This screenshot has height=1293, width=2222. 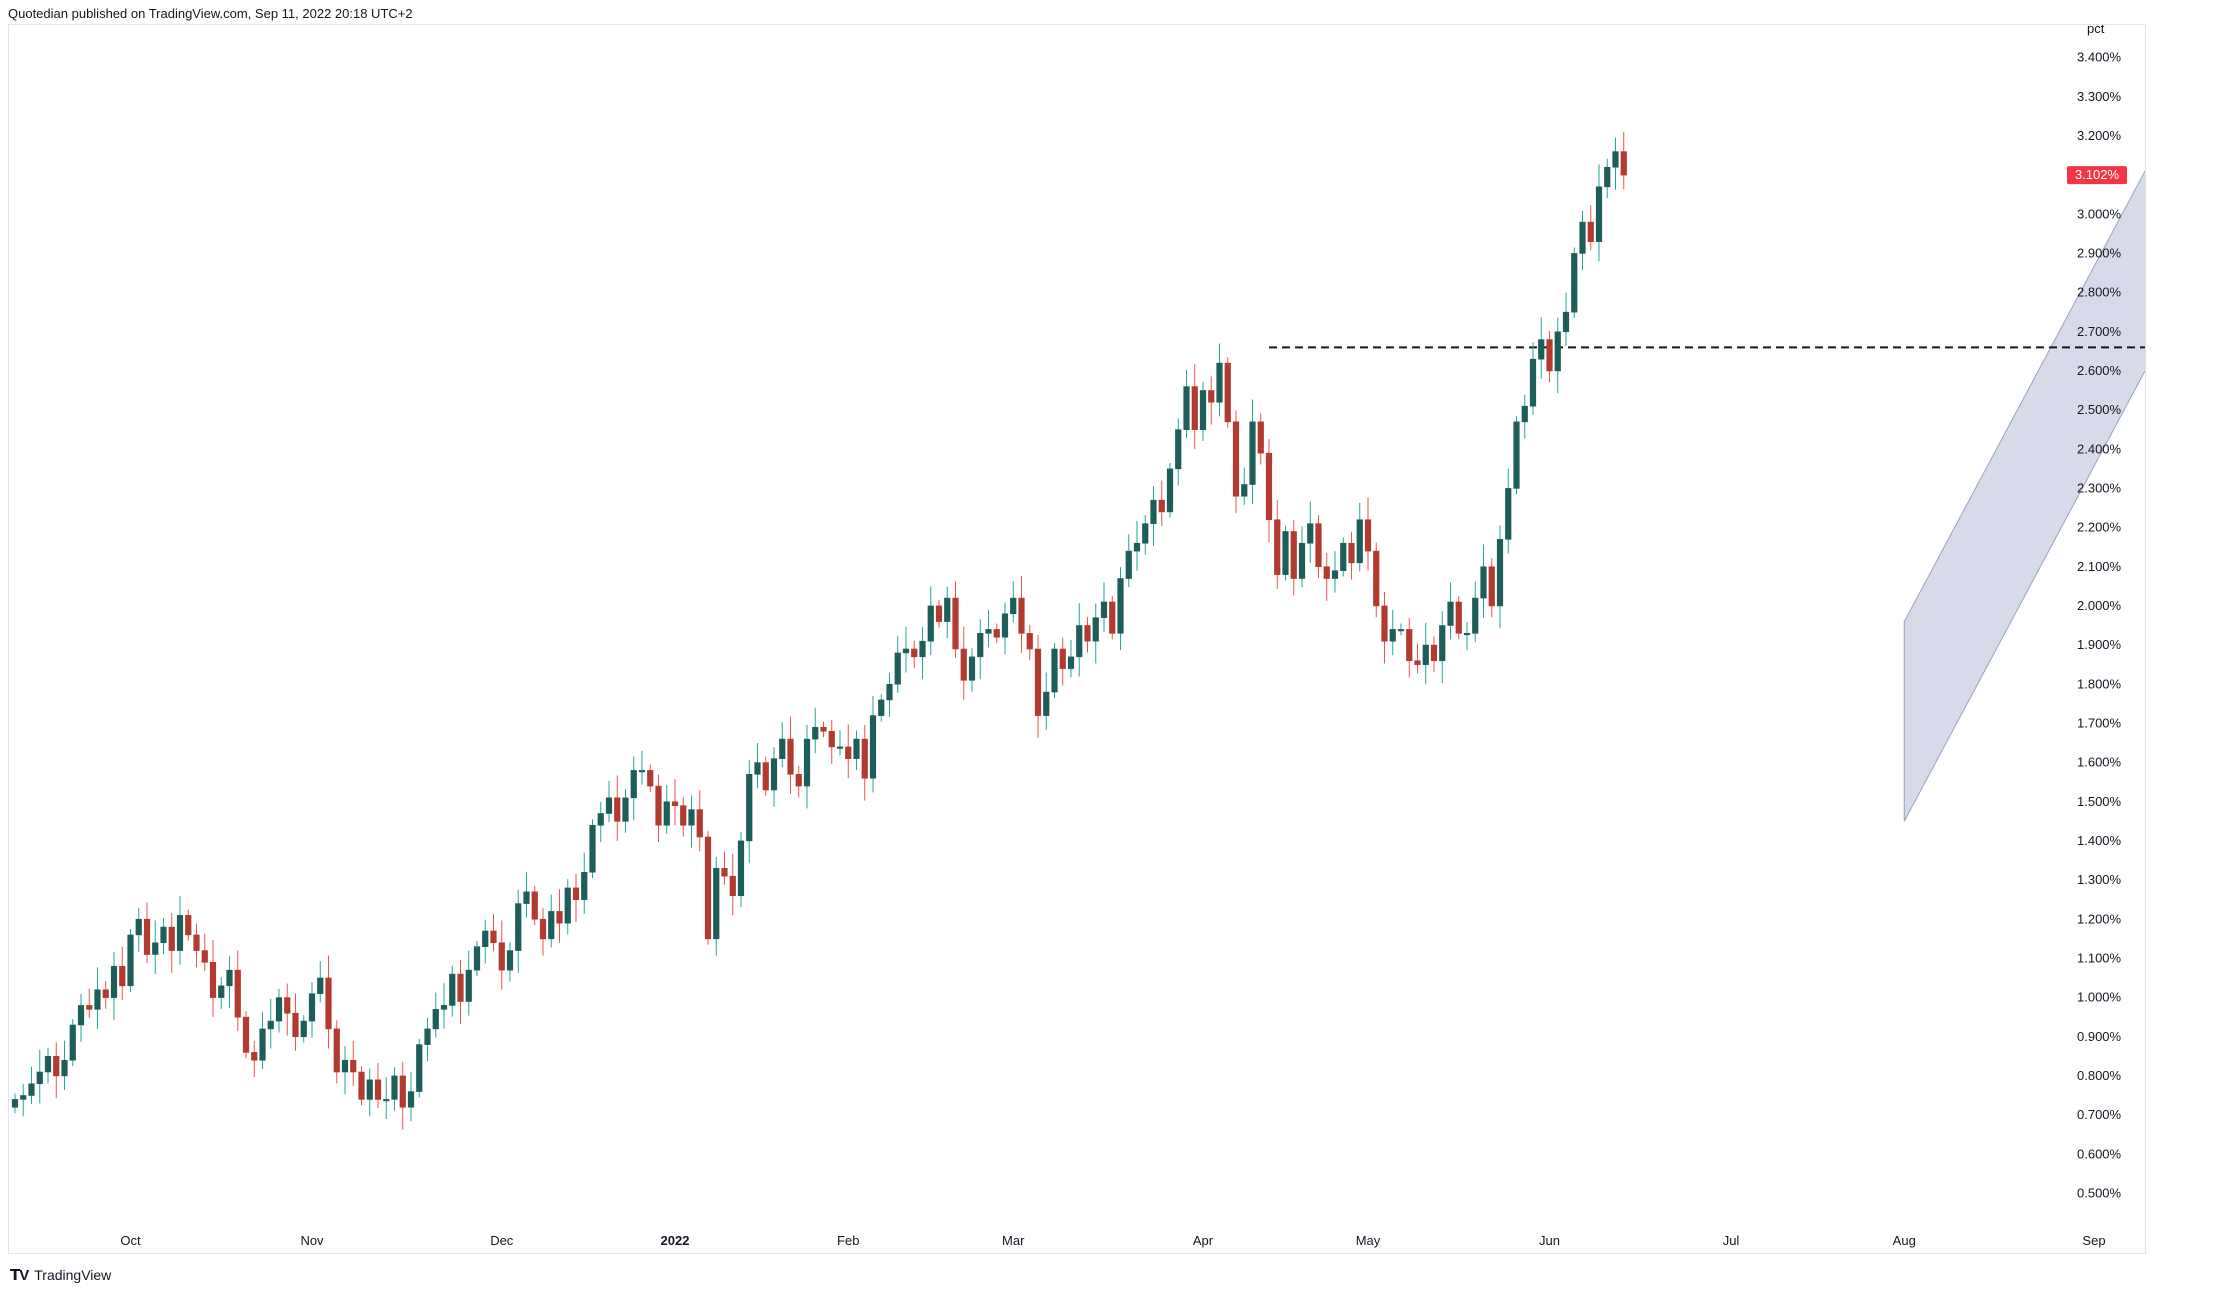 I want to click on x-tick-label: Aug, so click(x=1904, y=1240).